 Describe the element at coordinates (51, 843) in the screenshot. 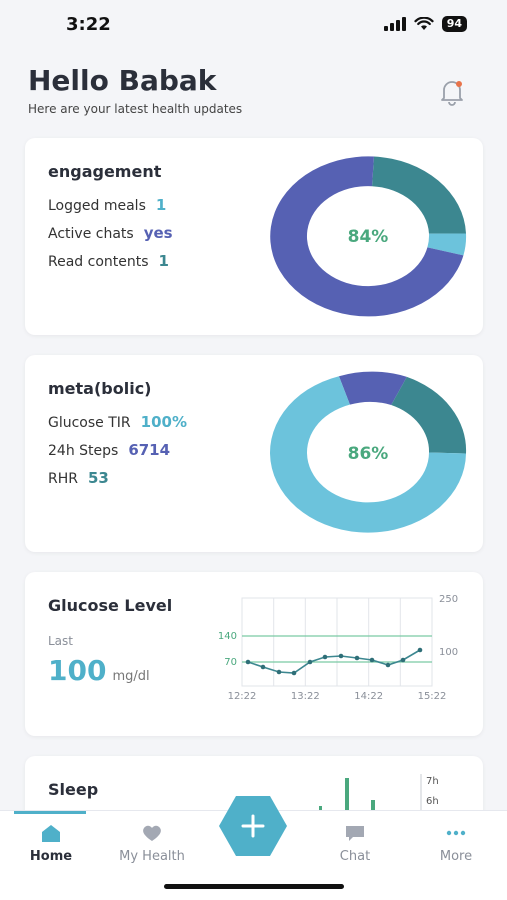

I see `tab-home: Home` at that location.